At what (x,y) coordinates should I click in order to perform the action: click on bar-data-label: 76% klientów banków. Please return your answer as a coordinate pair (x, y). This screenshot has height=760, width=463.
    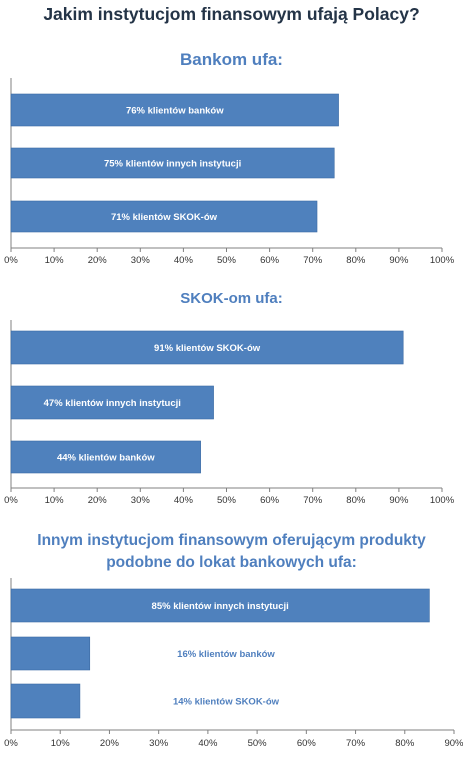
    Looking at the image, I should click on (175, 111).